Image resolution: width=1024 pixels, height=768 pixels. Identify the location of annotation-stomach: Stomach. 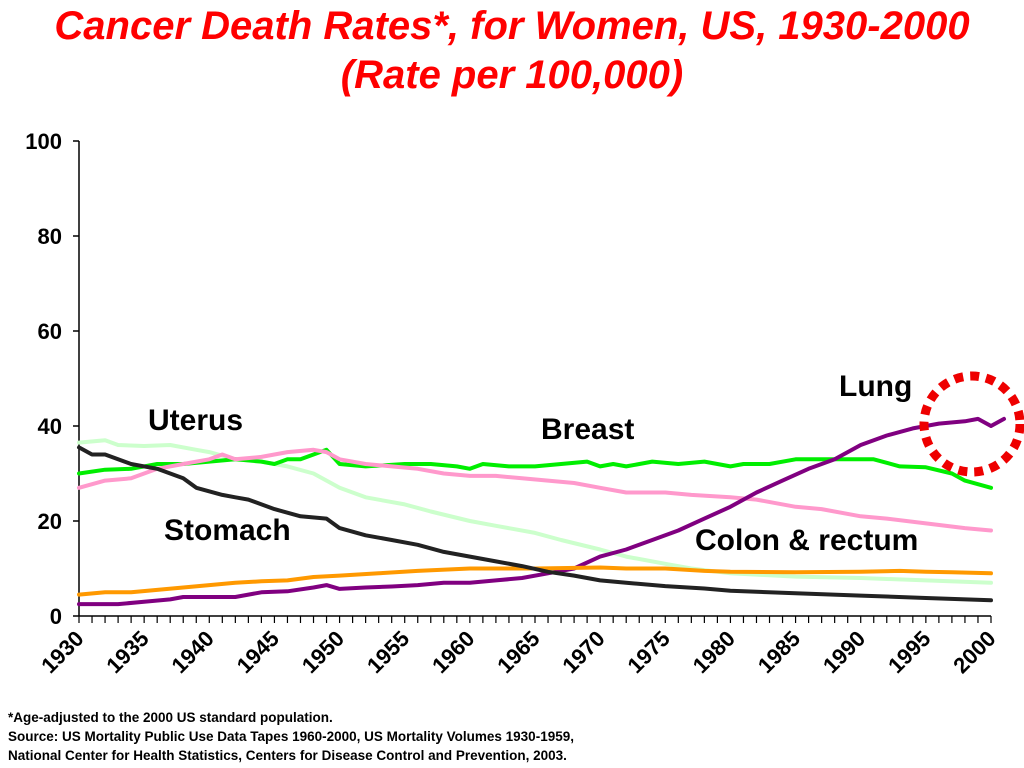
(227, 530).